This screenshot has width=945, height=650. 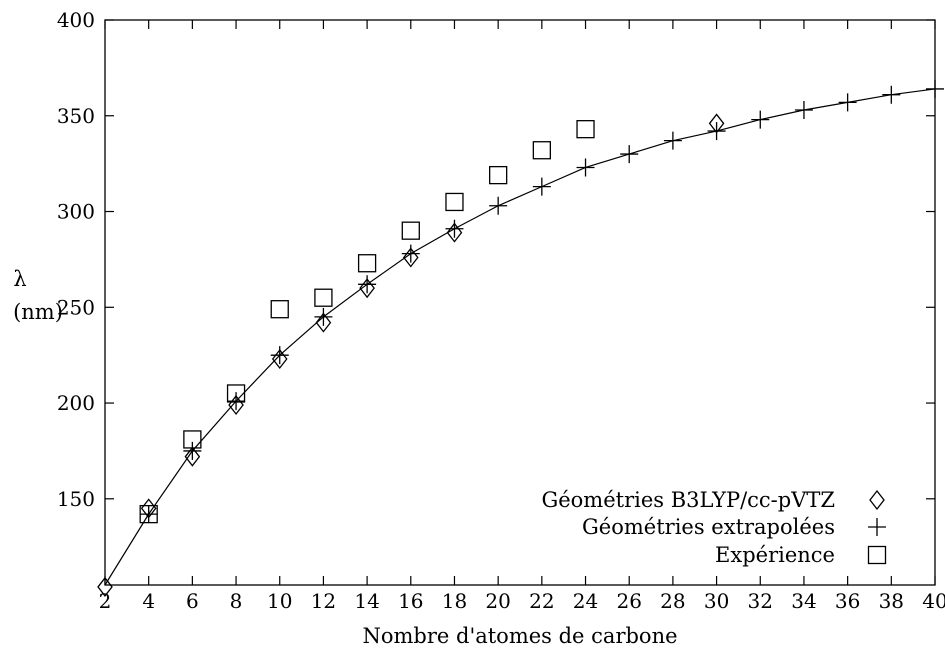 What do you see at coordinates (236, 601) in the screenshot?
I see `x-tick-label: 8` at bounding box center [236, 601].